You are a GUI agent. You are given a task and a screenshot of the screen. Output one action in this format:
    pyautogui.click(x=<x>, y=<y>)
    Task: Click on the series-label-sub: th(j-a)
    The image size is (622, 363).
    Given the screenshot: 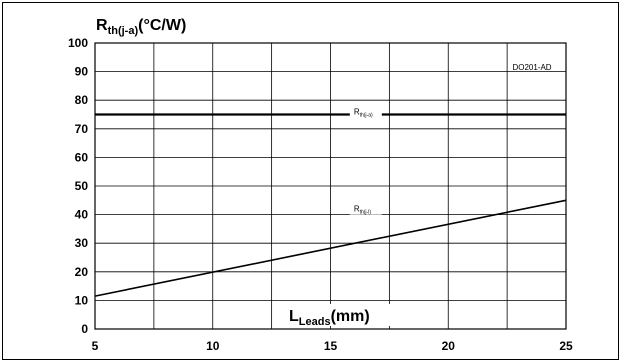 What is the action you would take?
    pyautogui.click(x=366, y=116)
    